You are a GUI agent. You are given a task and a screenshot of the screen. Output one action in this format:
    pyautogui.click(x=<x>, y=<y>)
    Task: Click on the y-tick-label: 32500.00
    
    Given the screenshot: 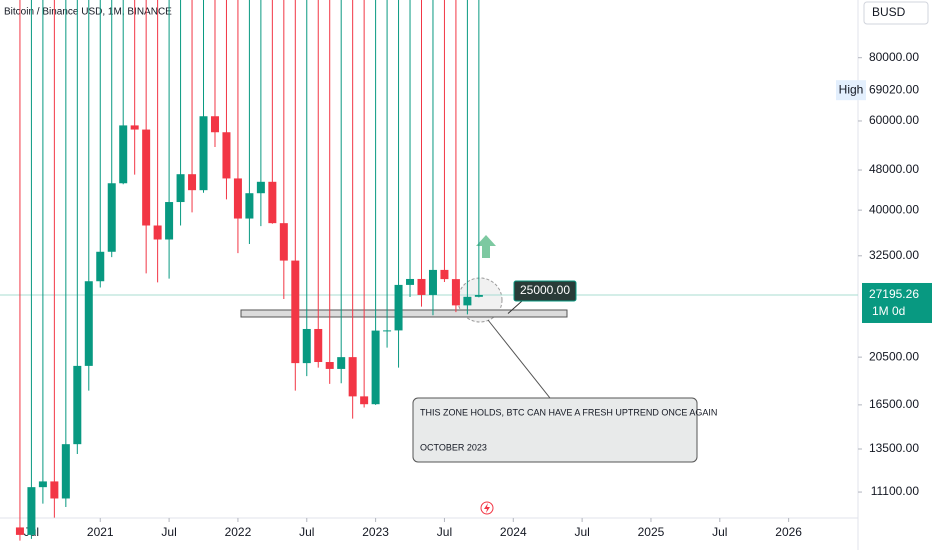 What is the action you would take?
    pyautogui.click(x=894, y=255)
    